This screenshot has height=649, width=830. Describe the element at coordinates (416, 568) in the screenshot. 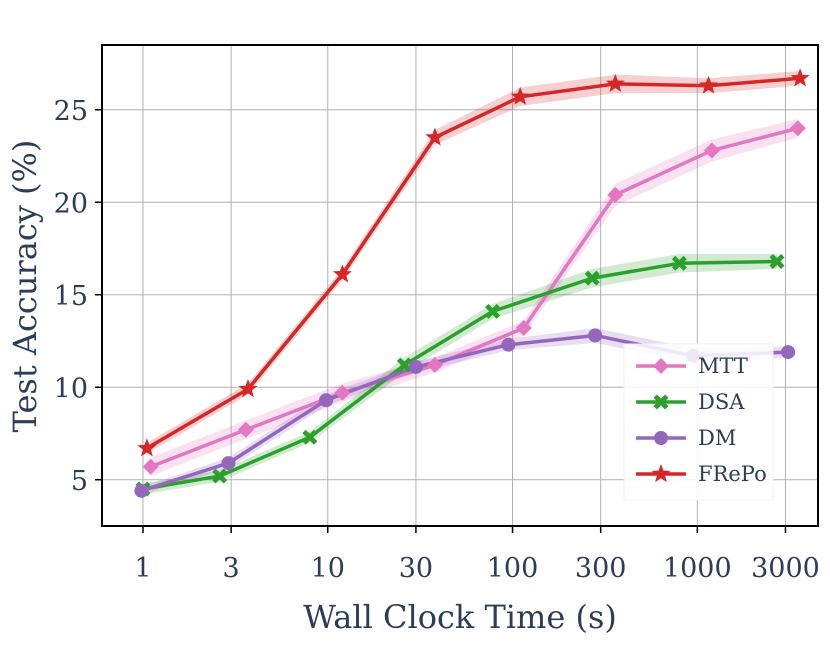

I see `x-tick-label: 30` at that location.